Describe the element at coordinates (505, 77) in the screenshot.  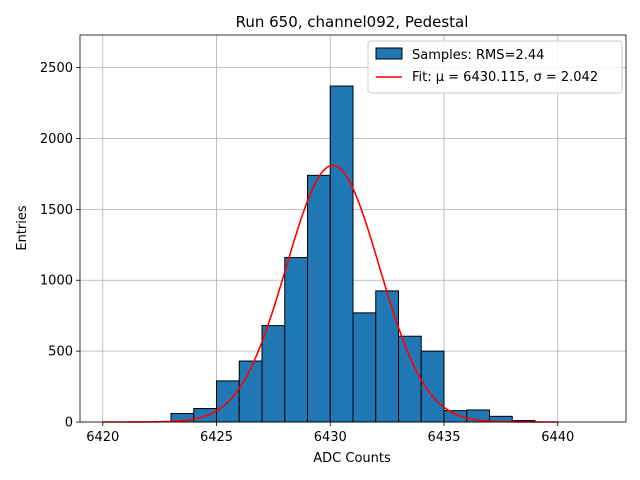
I see `legend-label-fit: Fit: μ = 6430.115, σ = 2.042` at that location.